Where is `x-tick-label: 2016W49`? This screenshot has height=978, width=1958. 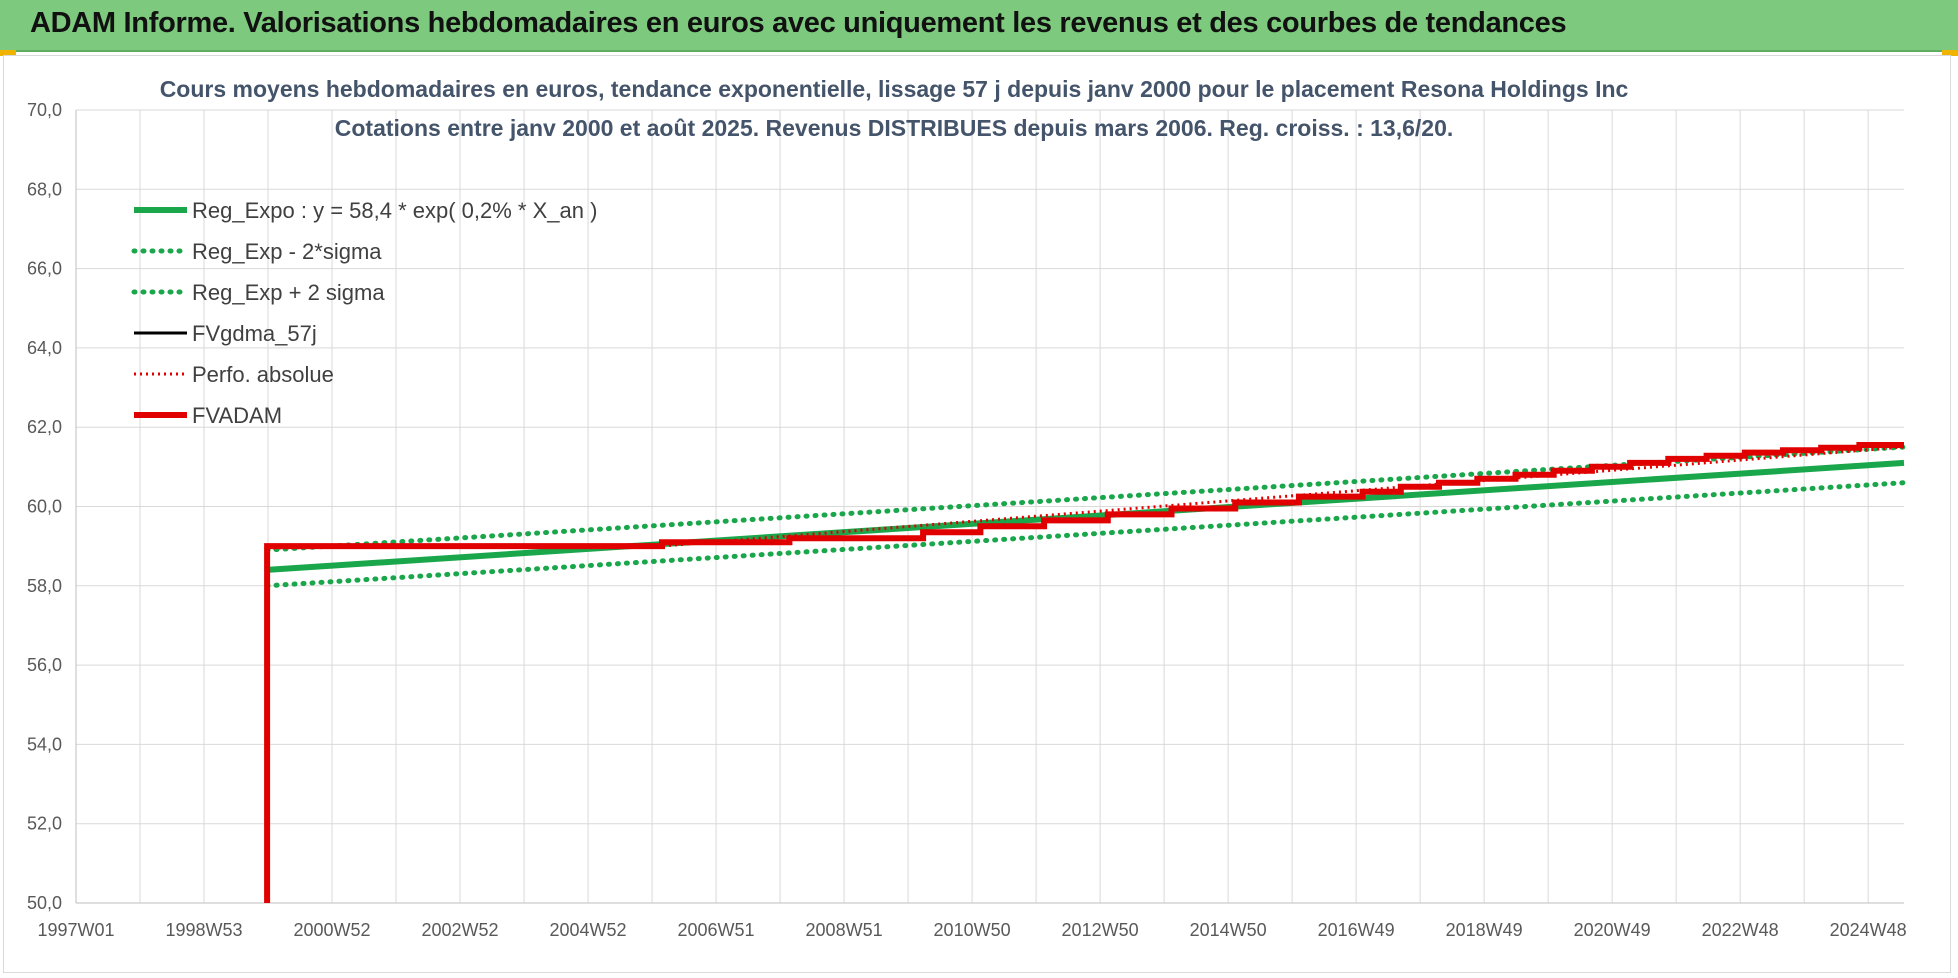
x-tick-label: 2016W49 is located at coordinates (1356, 930).